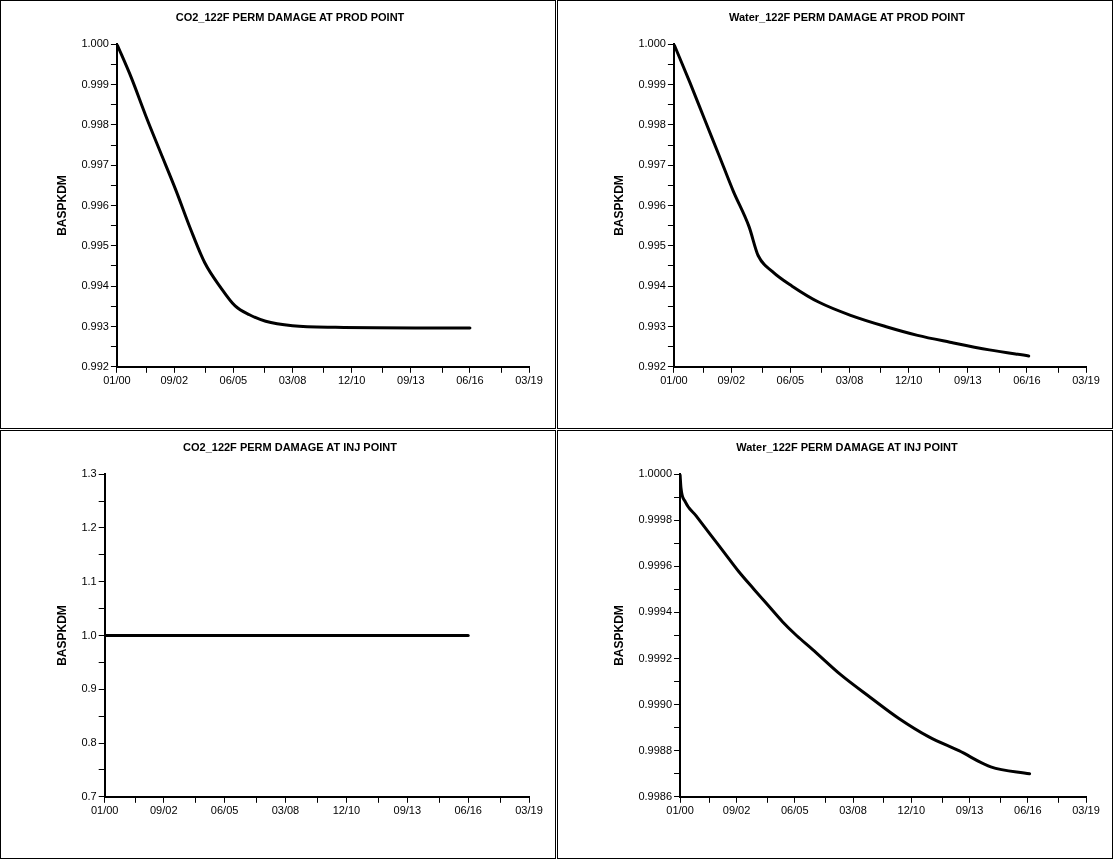  What do you see at coordinates (290, 446) in the screenshot?
I see `chart-title: CO2_122F PERM DAMAGE AT INJ POINT` at bounding box center [290, 446].